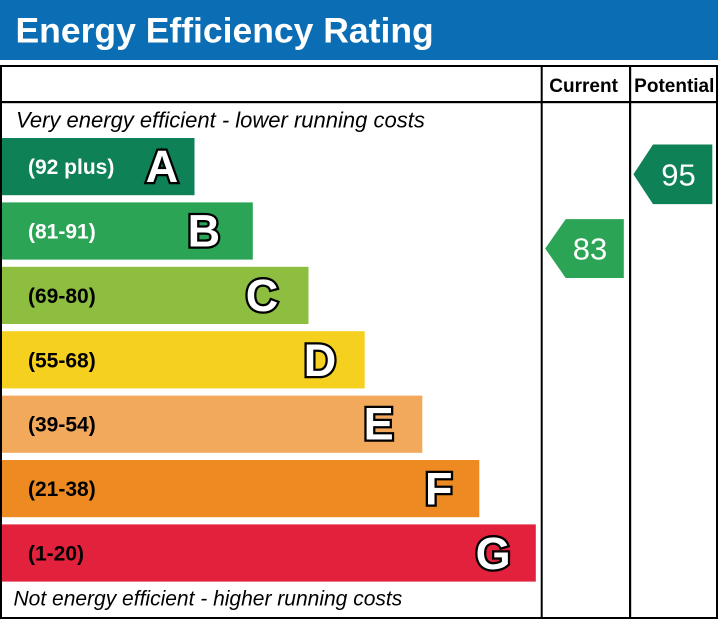 The width and height of the screenshot is (718, 619). I want to click on svg-text: Current, so click(583, 86).